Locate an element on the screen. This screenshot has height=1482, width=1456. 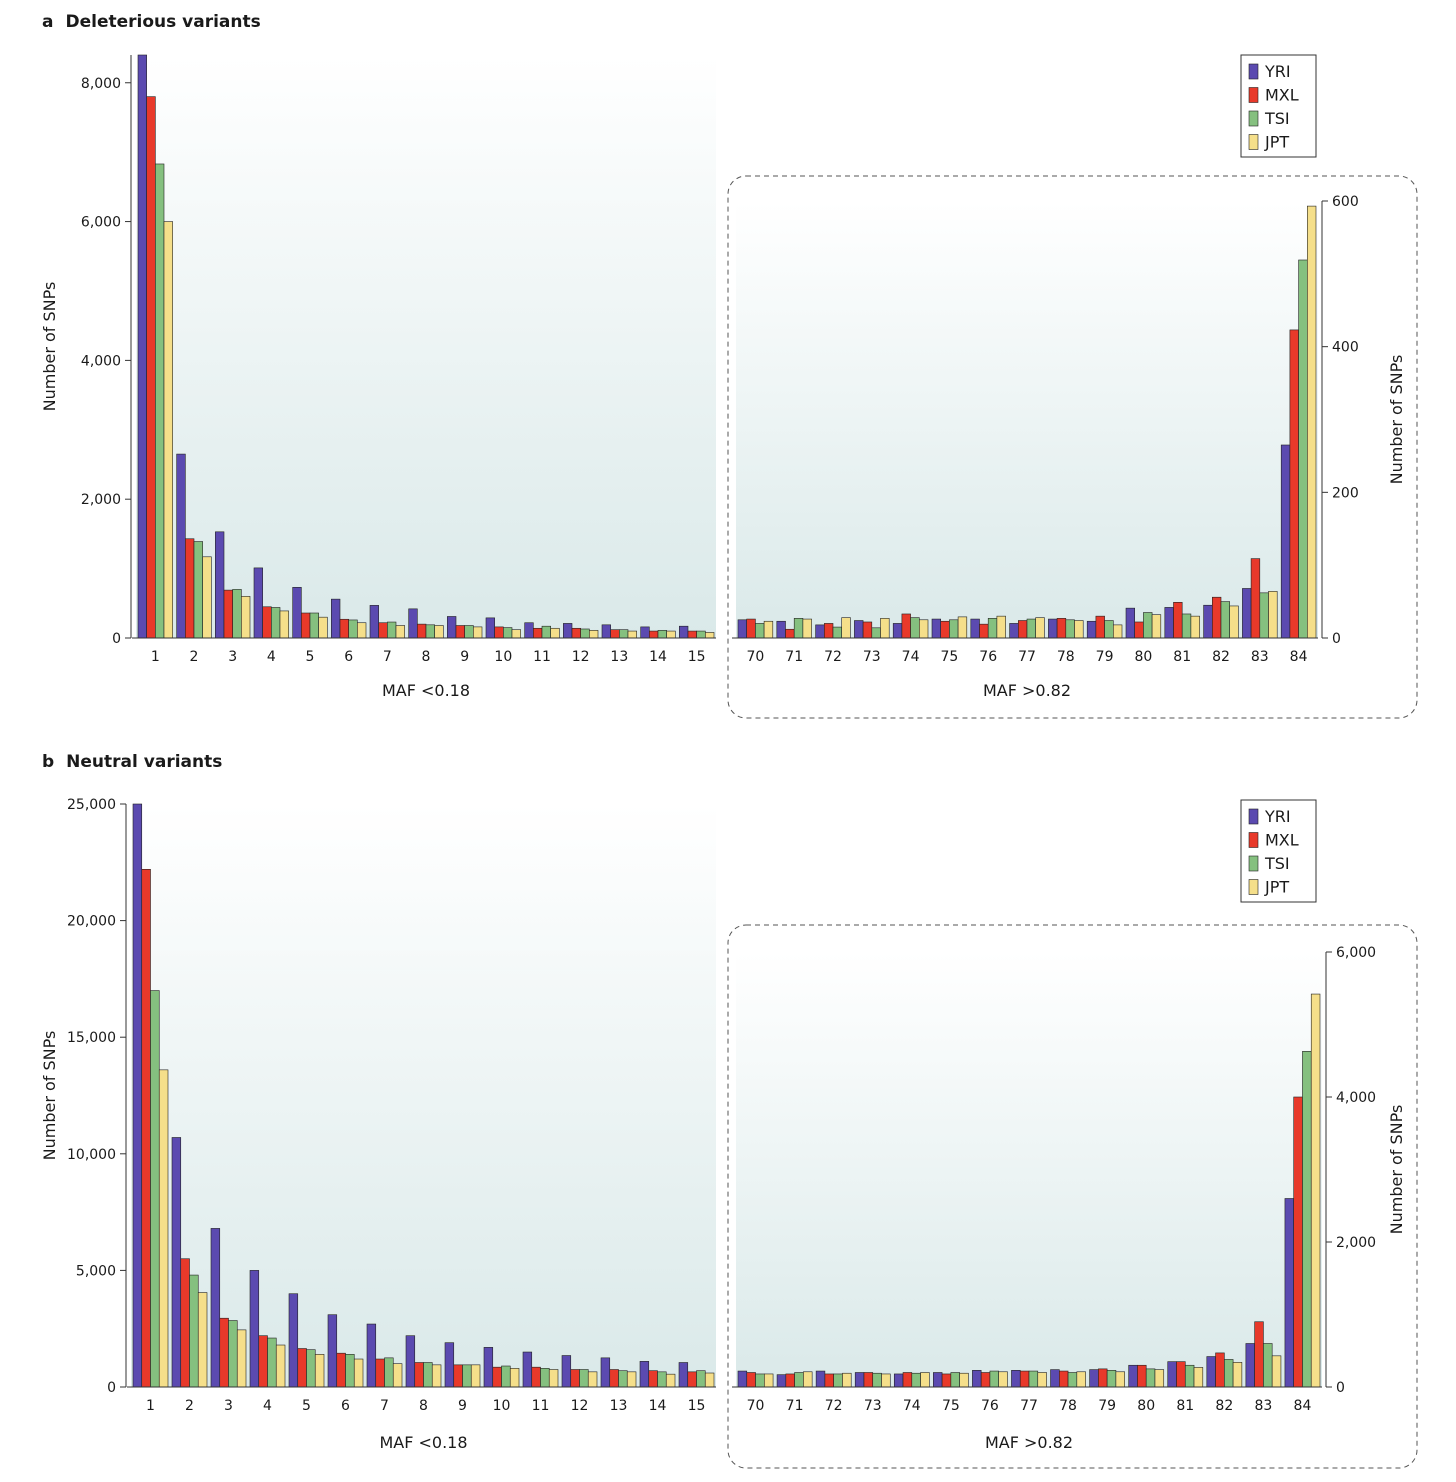
panel-b-left-ytick-label-0: 0 is located at coordinates (111, 1388).